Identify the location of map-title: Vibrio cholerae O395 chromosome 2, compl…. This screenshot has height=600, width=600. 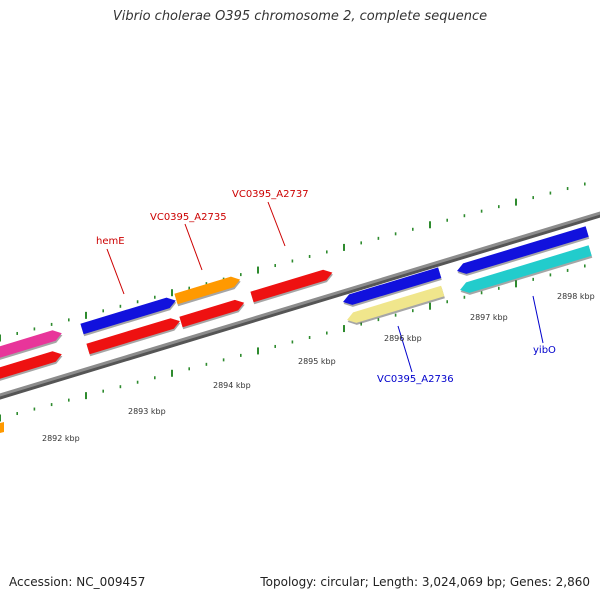
(300, 16).